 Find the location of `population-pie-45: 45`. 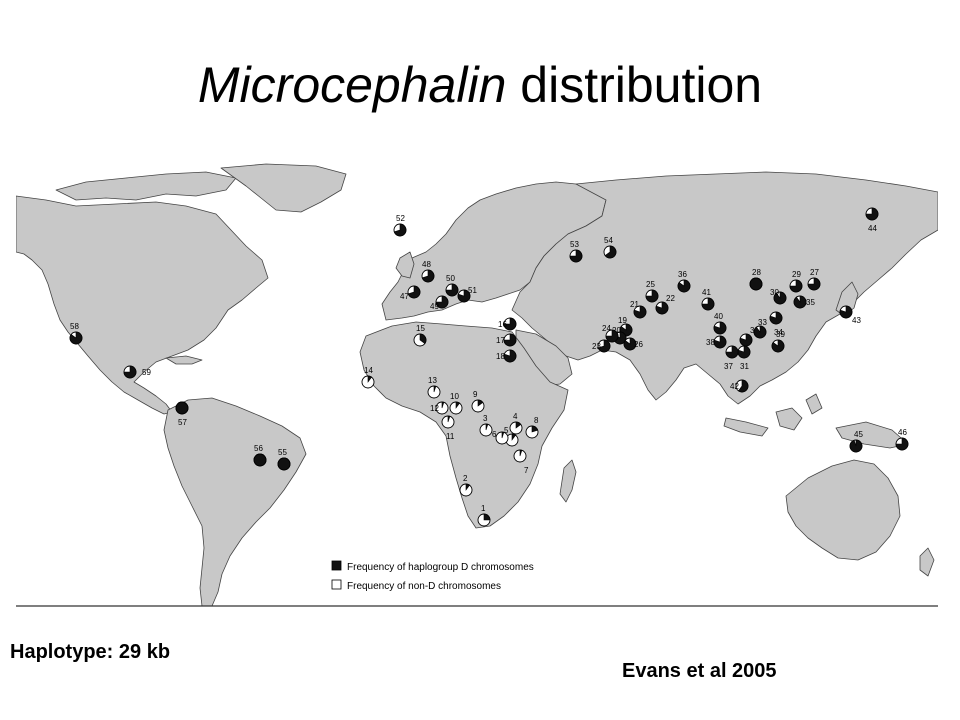

population-pie-45: 45 is located at coordinates (856, 441).